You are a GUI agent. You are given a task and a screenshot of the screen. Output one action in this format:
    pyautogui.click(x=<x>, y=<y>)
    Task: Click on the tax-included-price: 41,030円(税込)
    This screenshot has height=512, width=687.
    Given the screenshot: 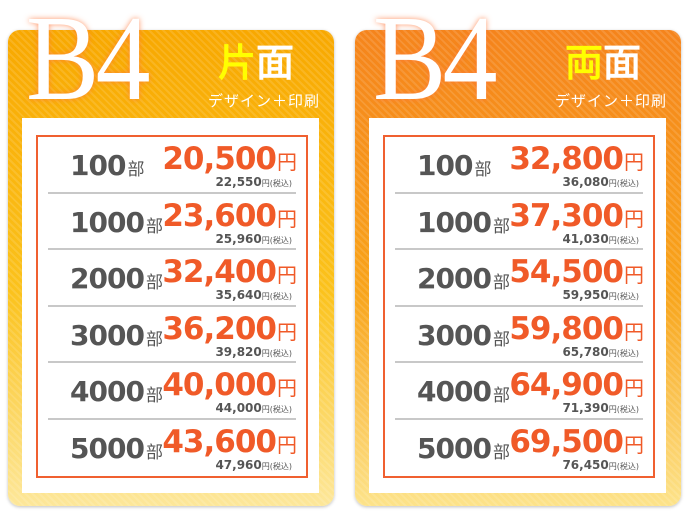 What is the action you would take?
    pyautogui.click(x=600, y=239)
    